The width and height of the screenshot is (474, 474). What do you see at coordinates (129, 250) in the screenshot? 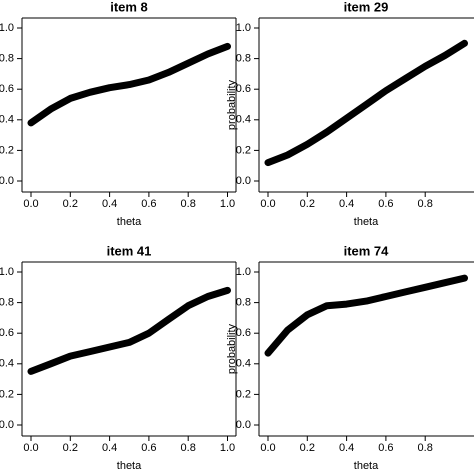
I see `panel-title: item 41` at bounding box center [129, 250].